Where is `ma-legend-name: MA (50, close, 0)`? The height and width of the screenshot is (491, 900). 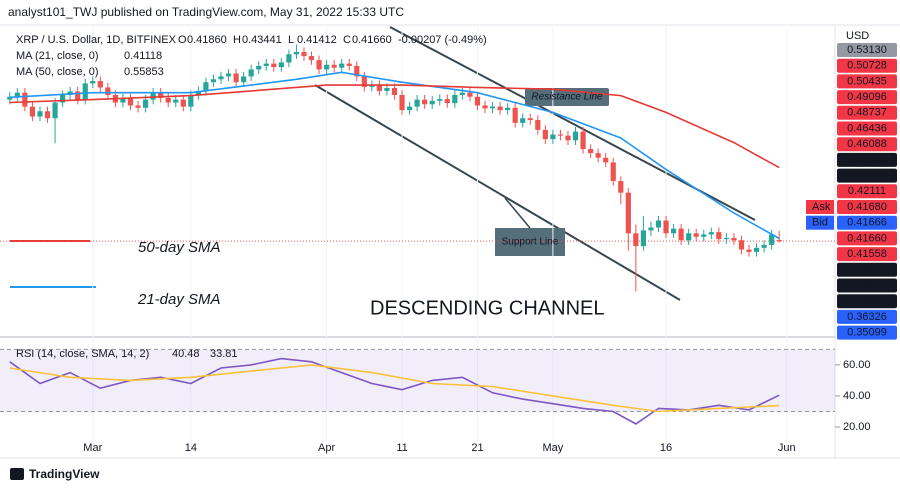 ma-legend-name: MA (50, close, 0) is located at coordinates (57, 72).